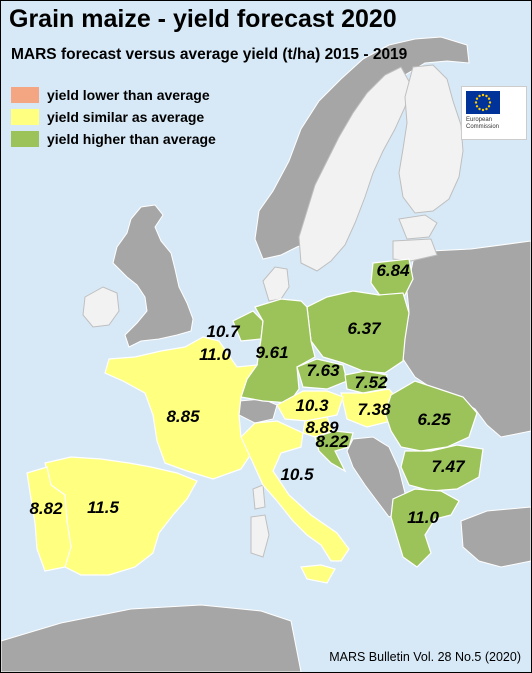 This screenshot has width=532, height=673. What do you see at coordinates (25, 95) in the screenshot?
I see `legend-swatch-lower` at bounding box center [25, 95].